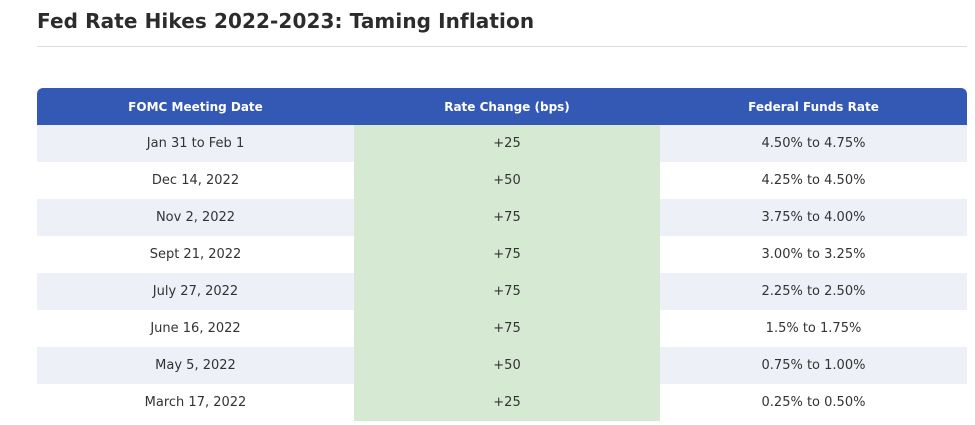  I want to click on table-row: May 5, 2022 +50 0.75% to 1.00%, so click(502, 365).